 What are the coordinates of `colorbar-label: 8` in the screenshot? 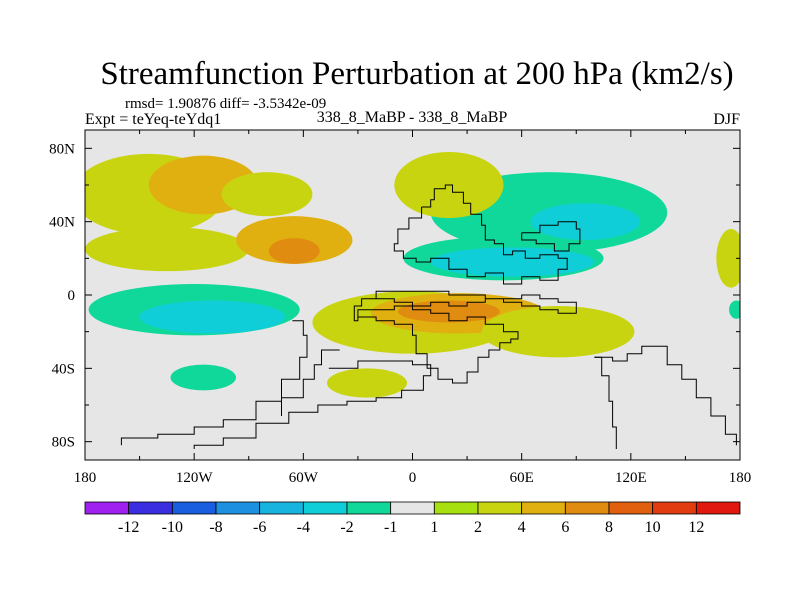 It's located at (609, 527).